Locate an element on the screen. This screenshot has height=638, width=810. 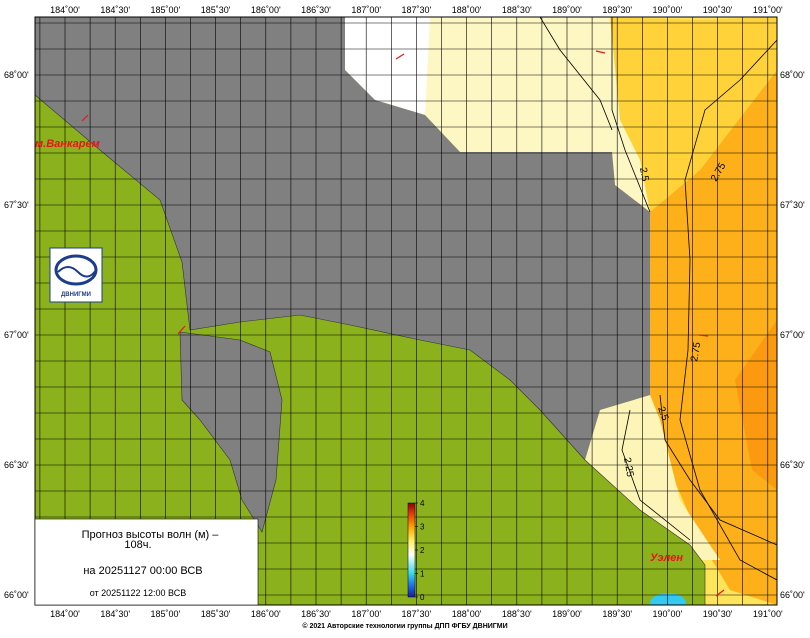
top-tick-label: 189˚00' is located at coordinates (567, 10).